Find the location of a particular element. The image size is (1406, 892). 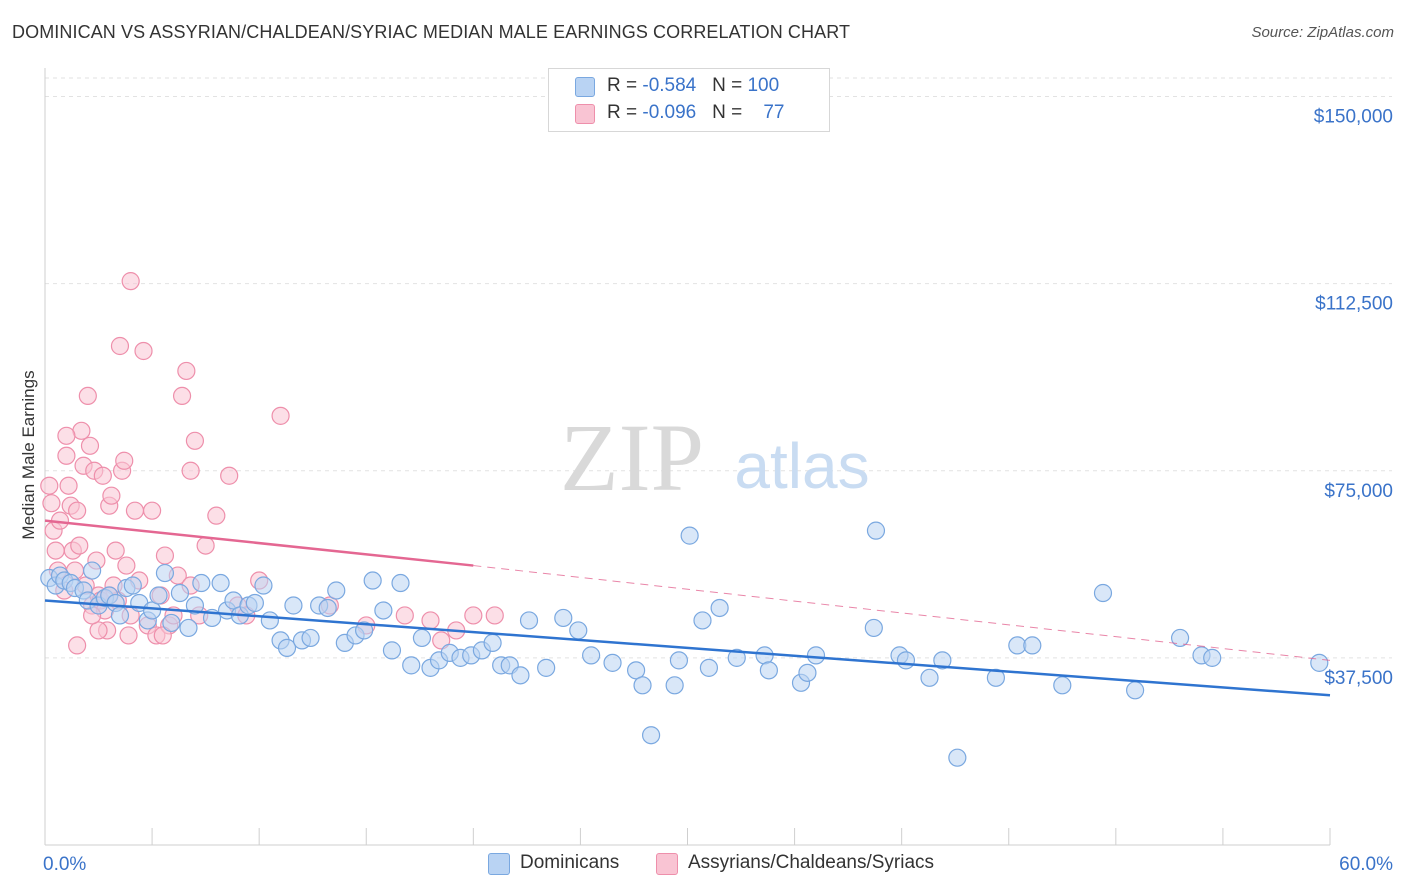

legend-swatch-blue is located at coordinates (585, 87).